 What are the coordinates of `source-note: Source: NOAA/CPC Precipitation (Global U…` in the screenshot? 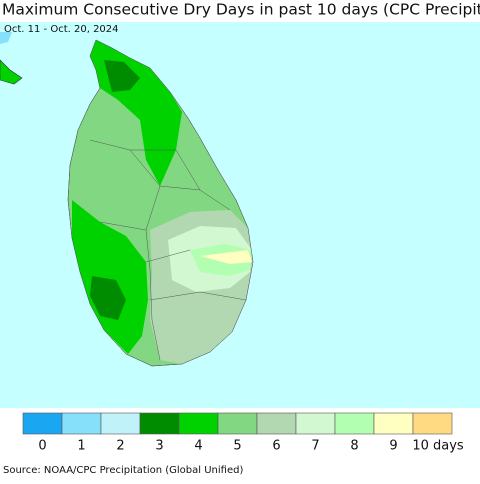 It's located at (123, 470).